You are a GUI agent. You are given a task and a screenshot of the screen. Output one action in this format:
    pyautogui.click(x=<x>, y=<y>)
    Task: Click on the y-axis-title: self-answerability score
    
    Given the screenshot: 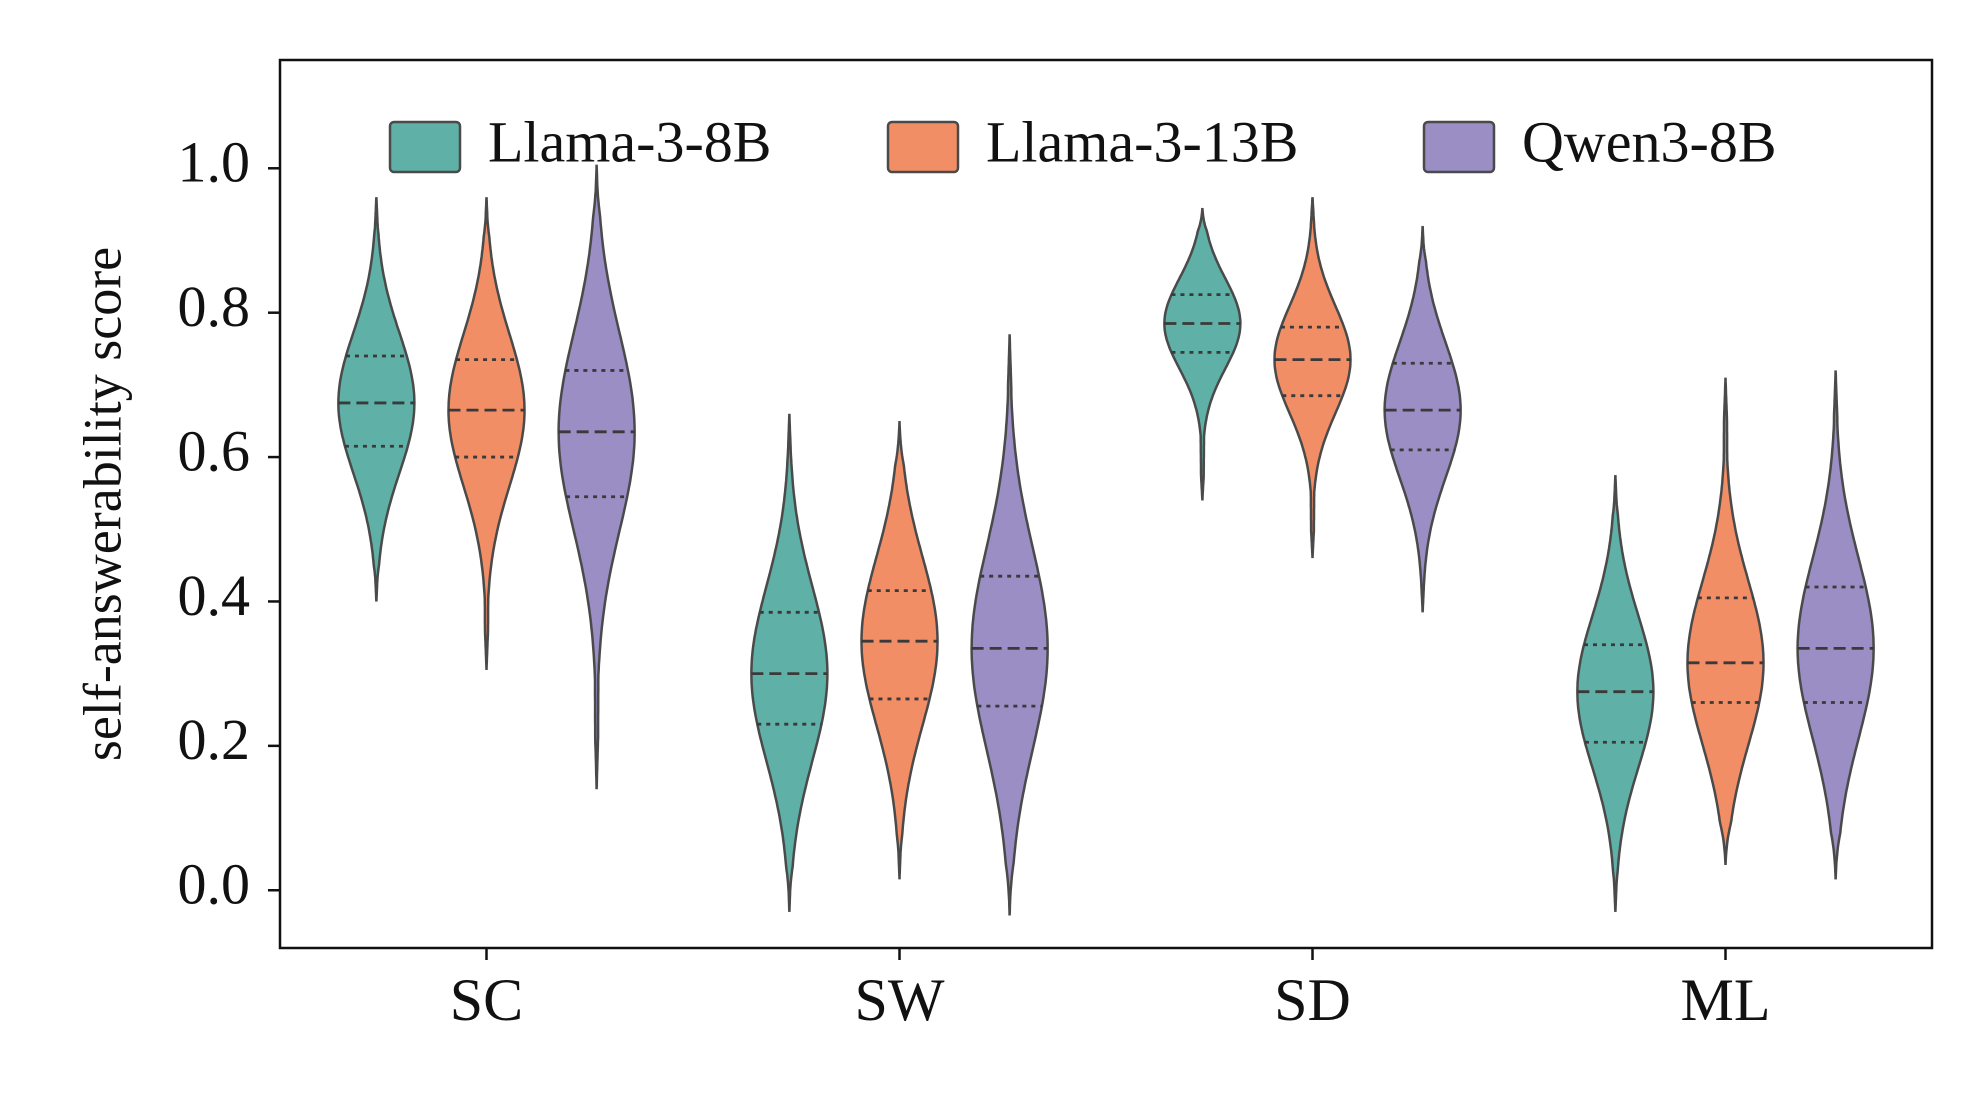 What is the action you would take?
    pyautogui.click(x=102, y=504)
    